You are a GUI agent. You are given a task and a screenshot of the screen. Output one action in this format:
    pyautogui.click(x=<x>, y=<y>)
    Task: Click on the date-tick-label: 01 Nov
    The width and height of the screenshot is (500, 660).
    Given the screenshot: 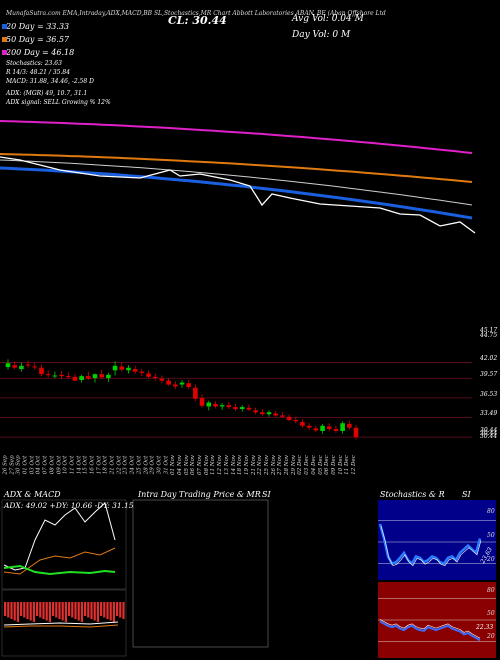 What is the action you would take?
    pyautogui.click(x=173, y=465)
    